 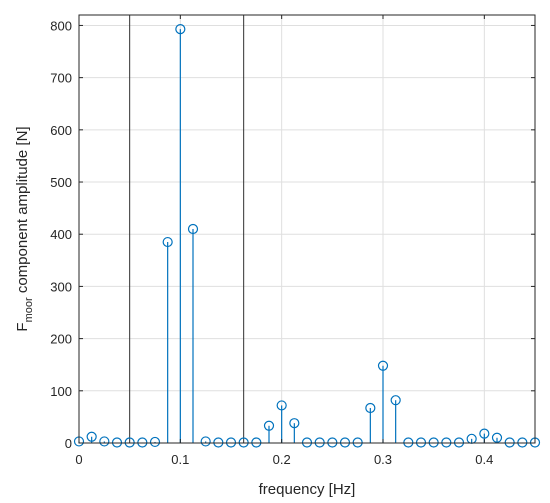 I want to click on y-axis-label: Fmoor component amplitude [N], so click(x=24, y=228).